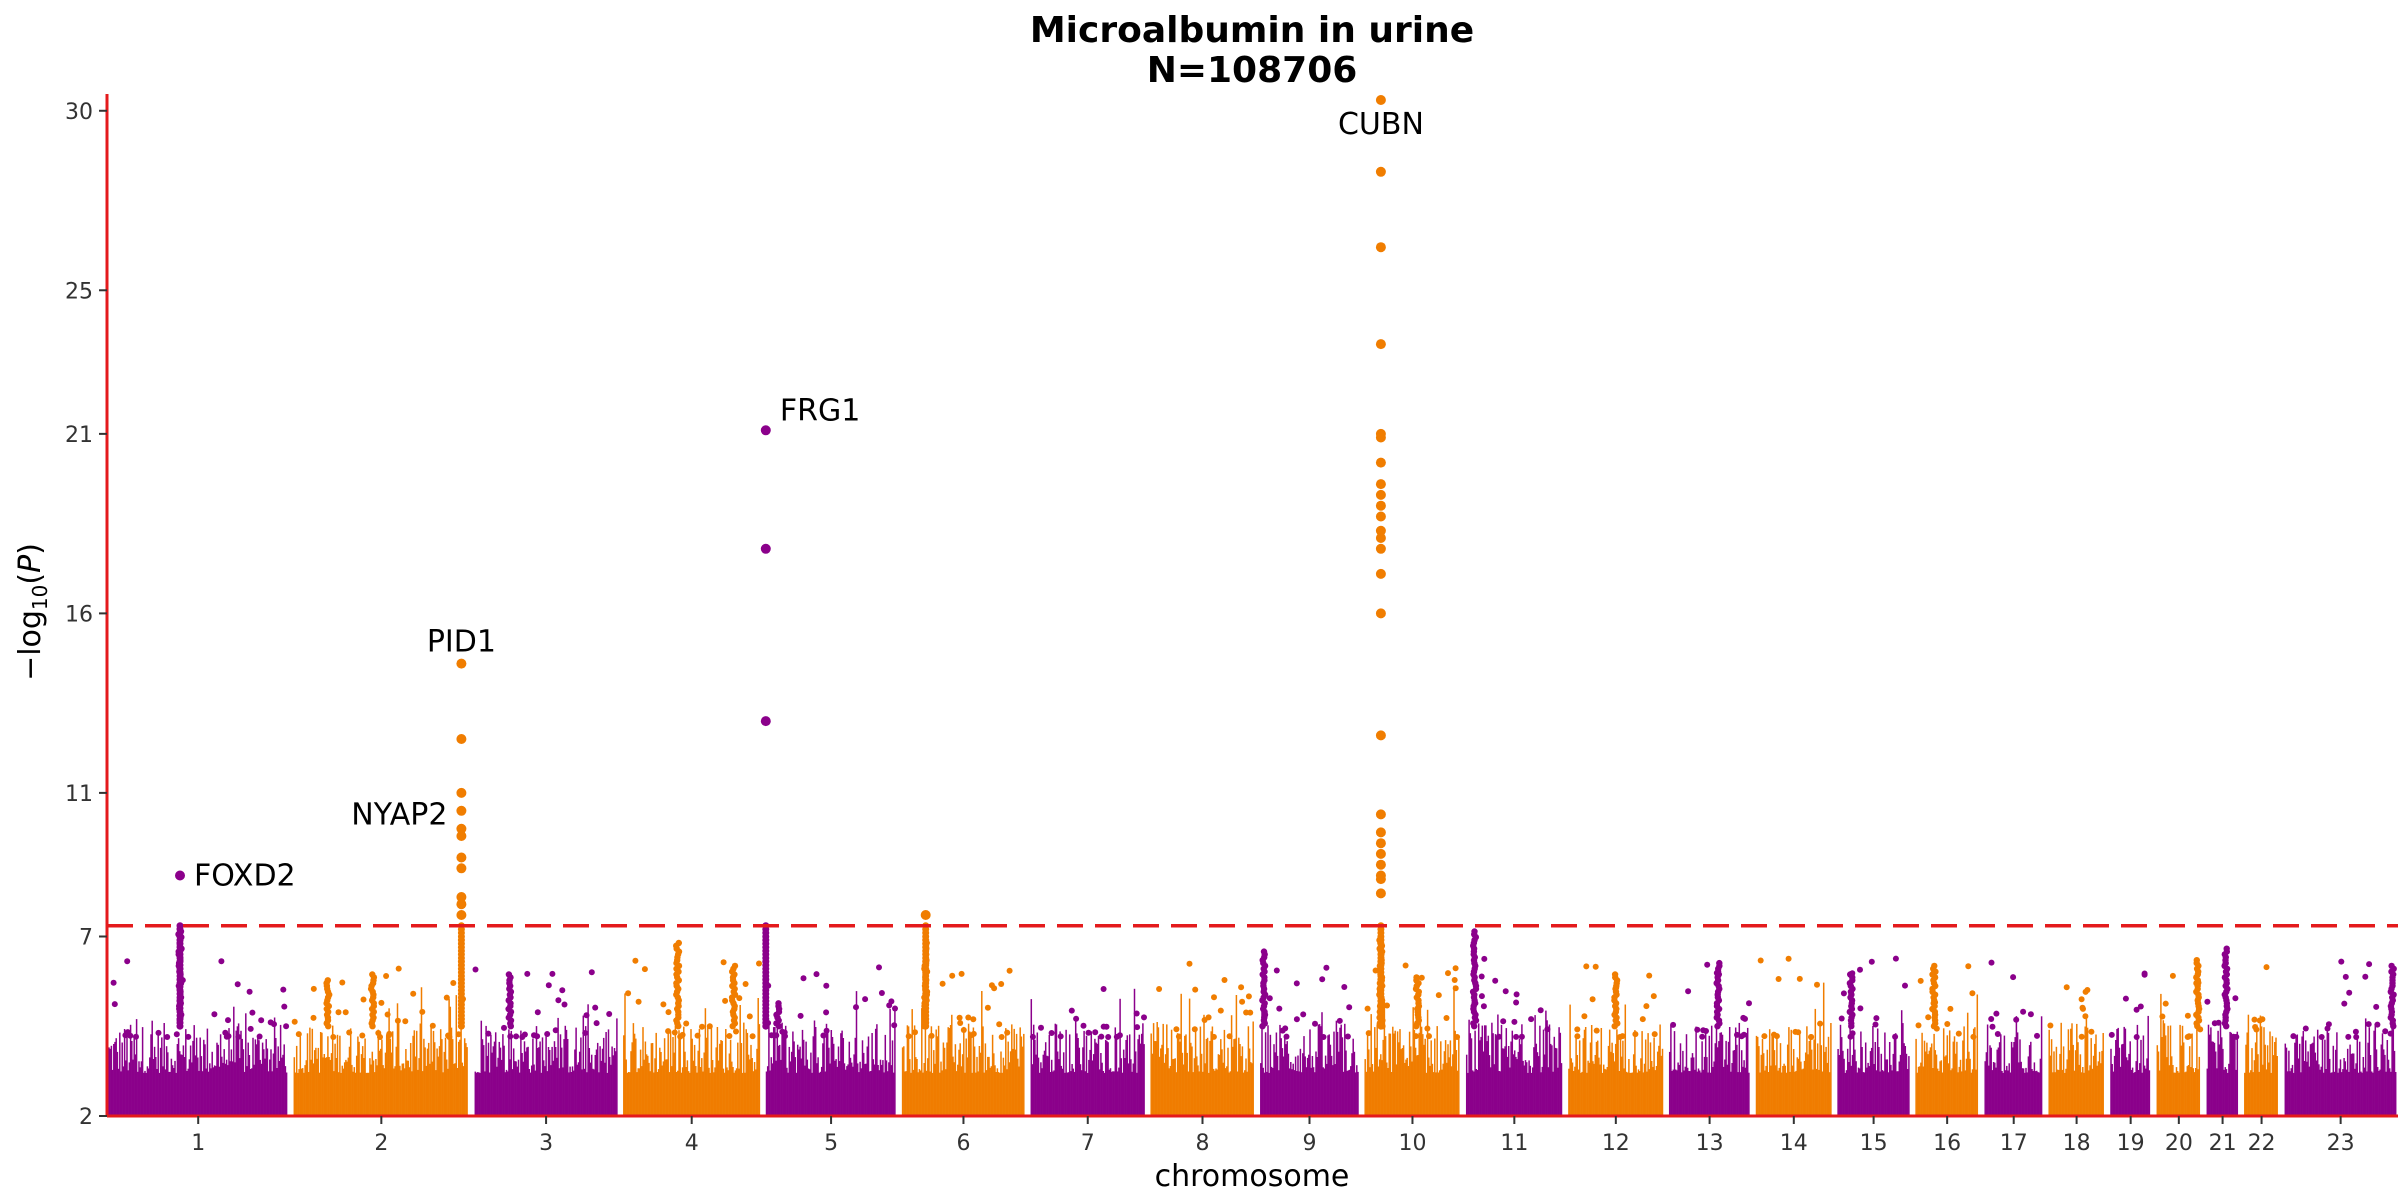 The height and width of the screenshot is (1200, 2400). What do you see at coordinates (86, 1117) in the screenshot?
I see `y-tick-label: 2` at bounding box center [86, 1117].